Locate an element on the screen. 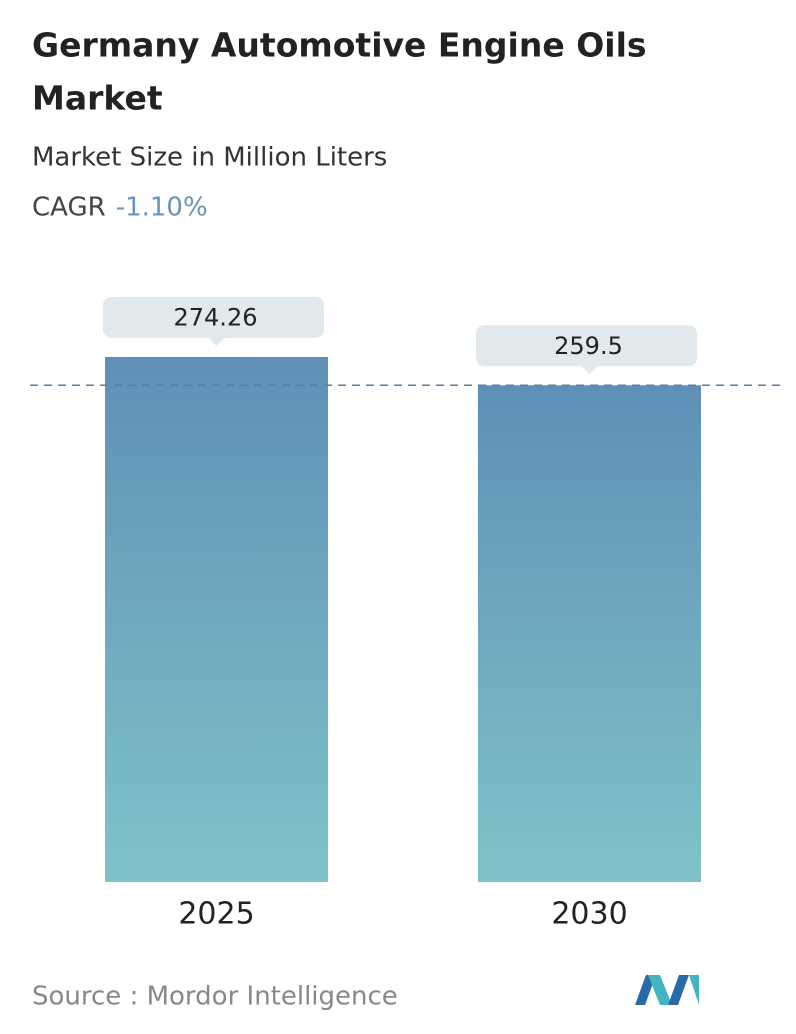  cagr-value: -1.10% is located at coordinates (162, 208).